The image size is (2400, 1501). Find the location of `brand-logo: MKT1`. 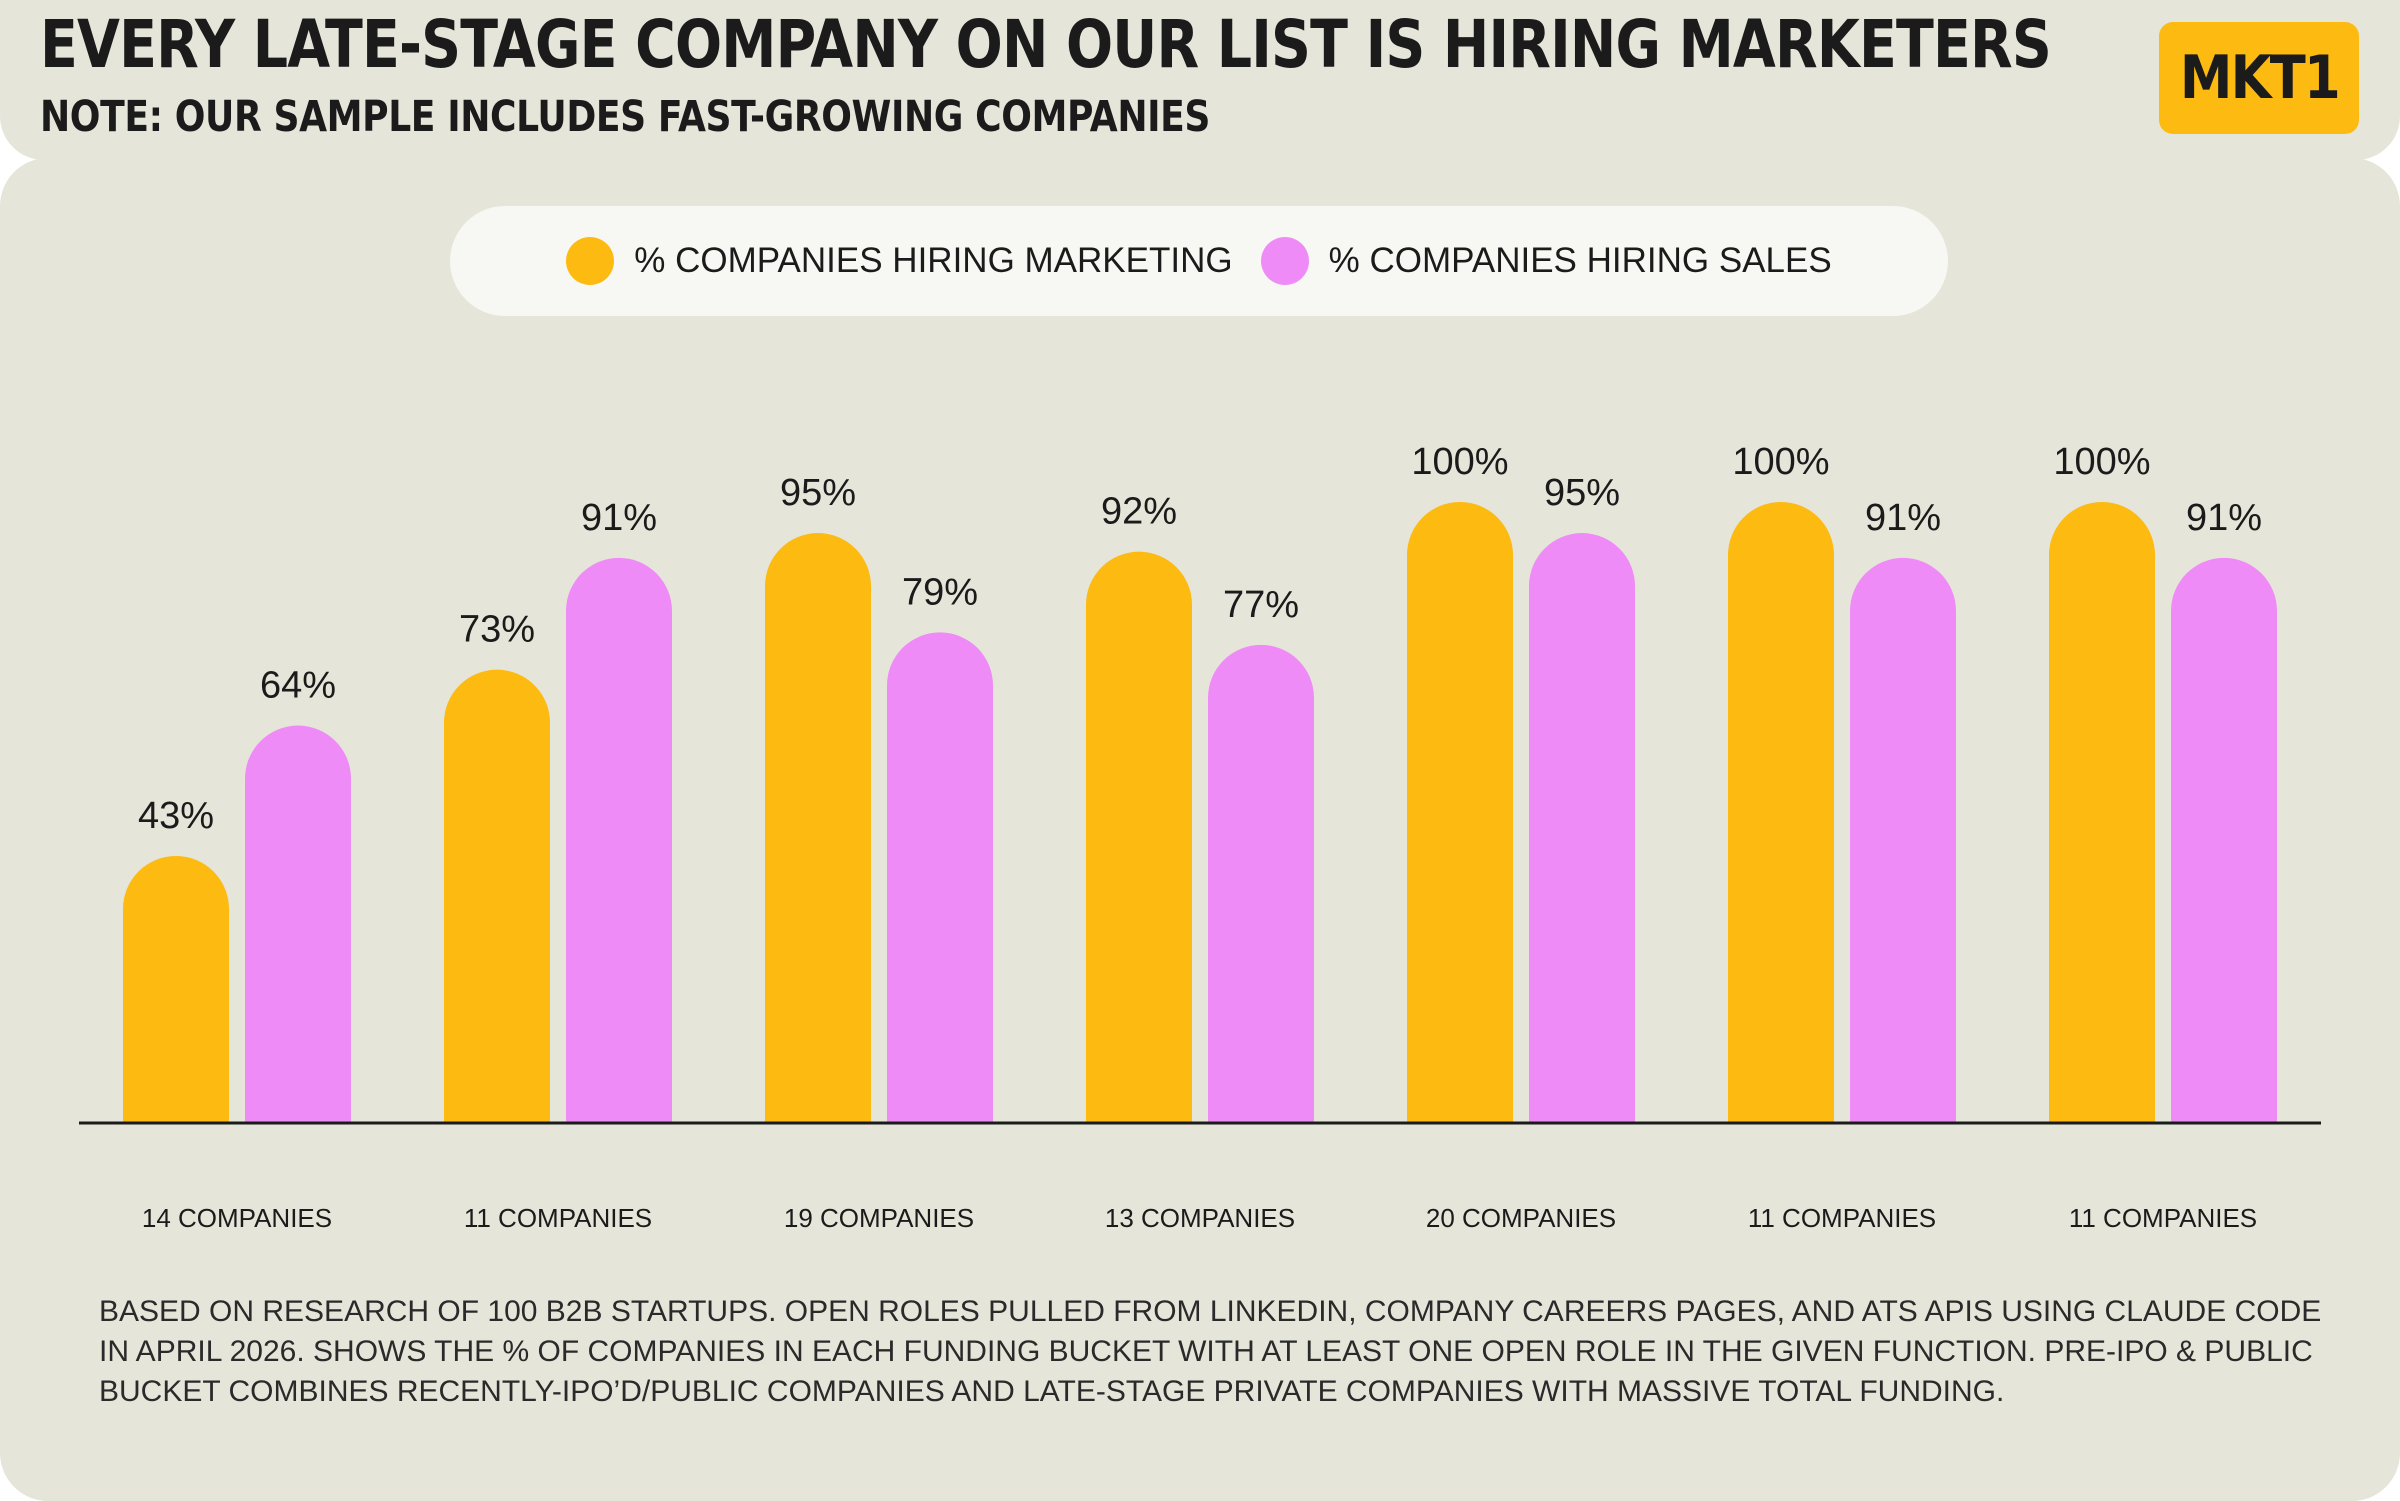

brand-logo: MKT1 is located at coordinates (2259, 78).